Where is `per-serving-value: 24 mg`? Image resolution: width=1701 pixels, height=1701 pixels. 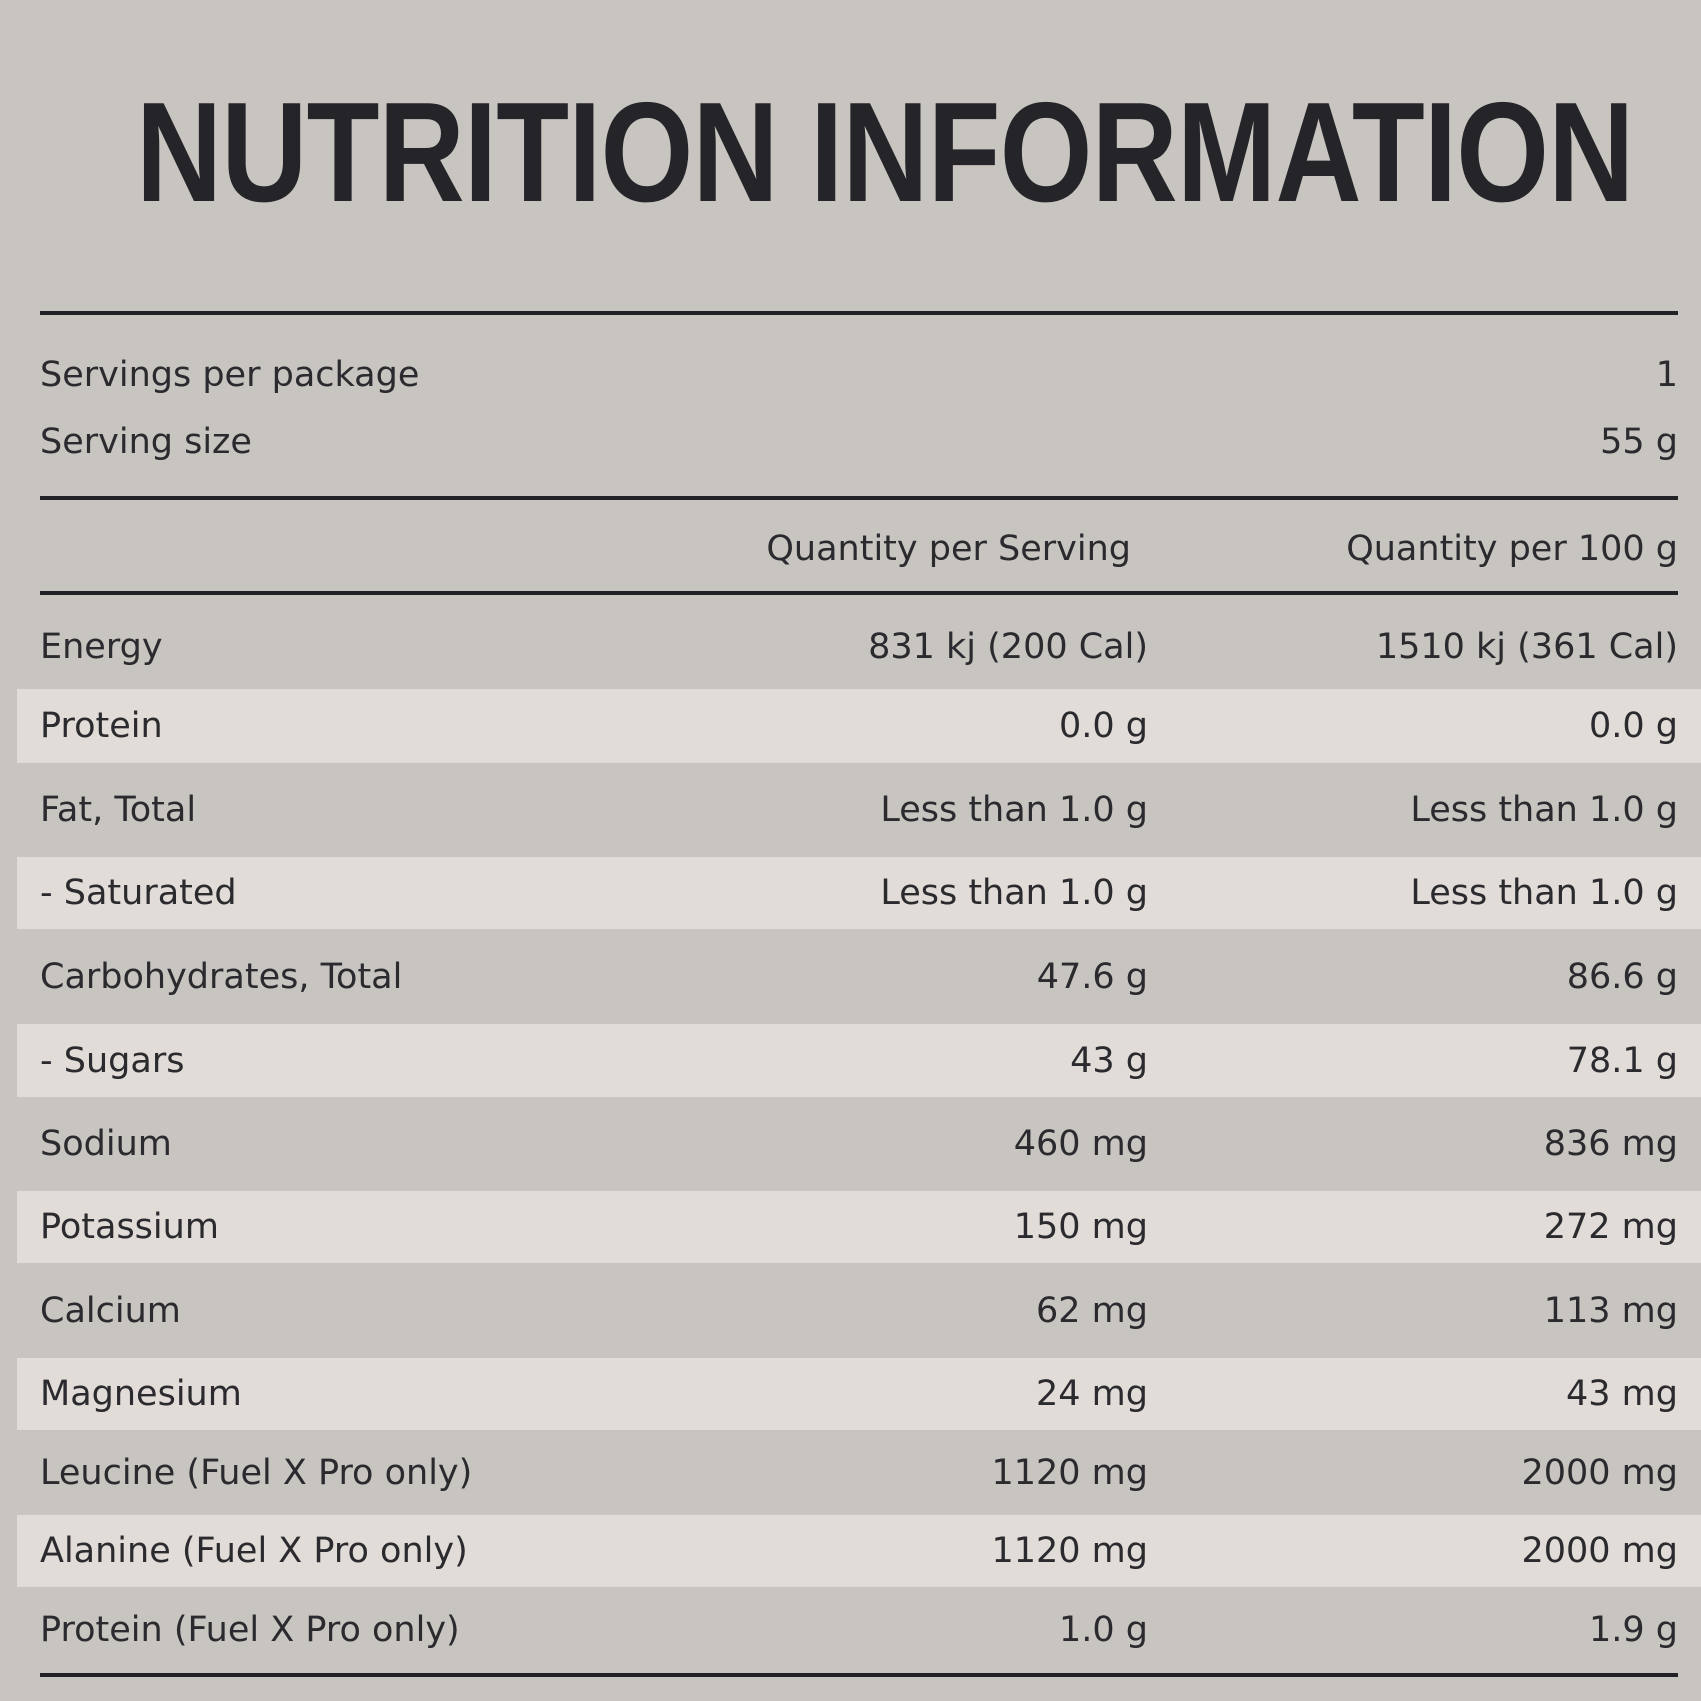
per-serving-value: 24 mg is located at coordinates (1092, 1394).